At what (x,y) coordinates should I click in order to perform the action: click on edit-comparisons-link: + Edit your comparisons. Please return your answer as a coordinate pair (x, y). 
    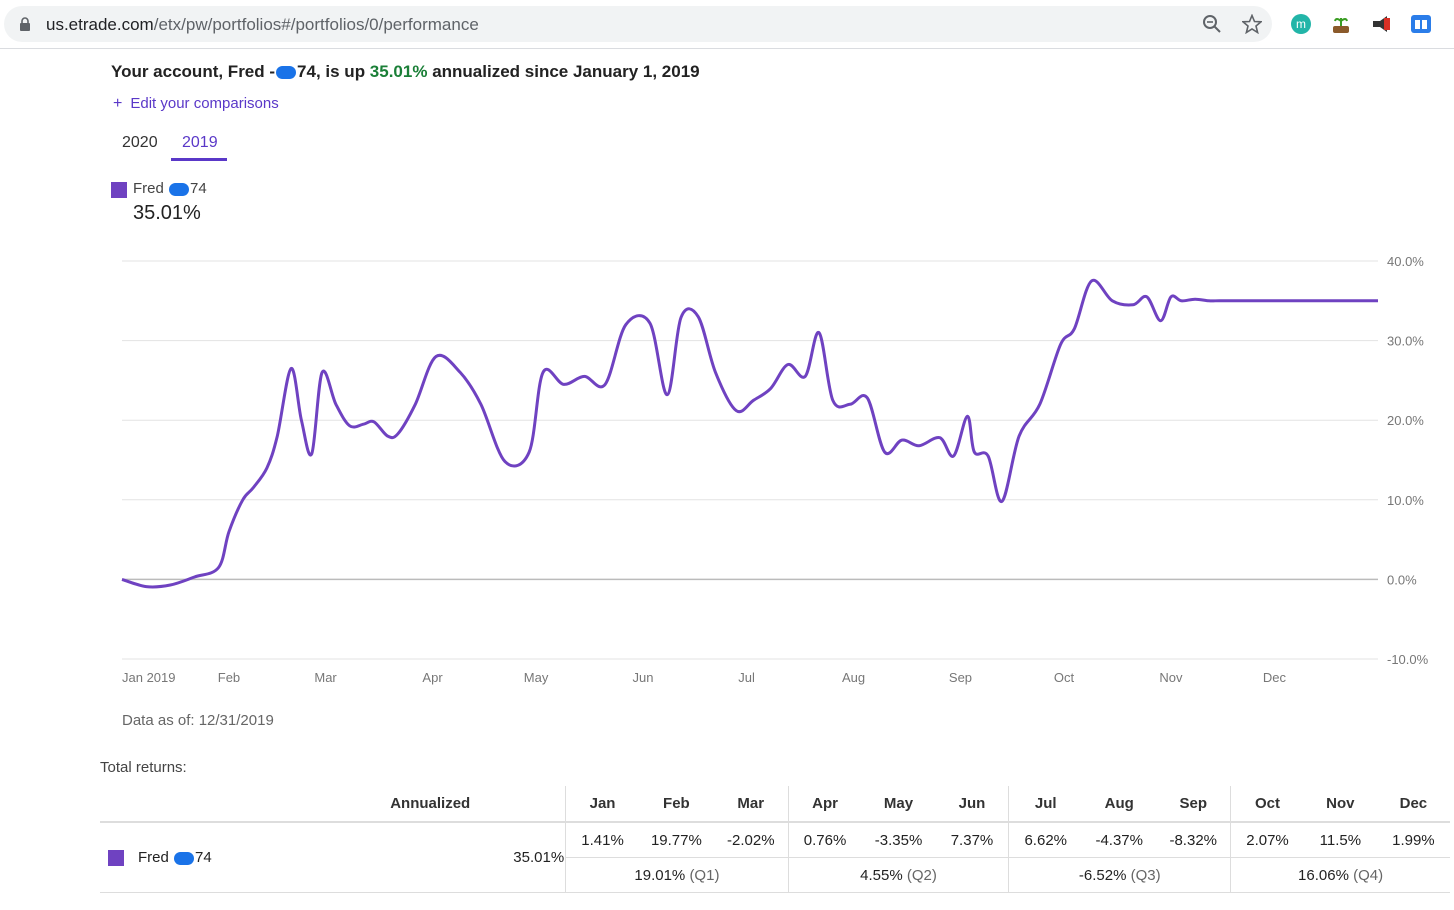
    Looking at the image, I should click on (196, 103).